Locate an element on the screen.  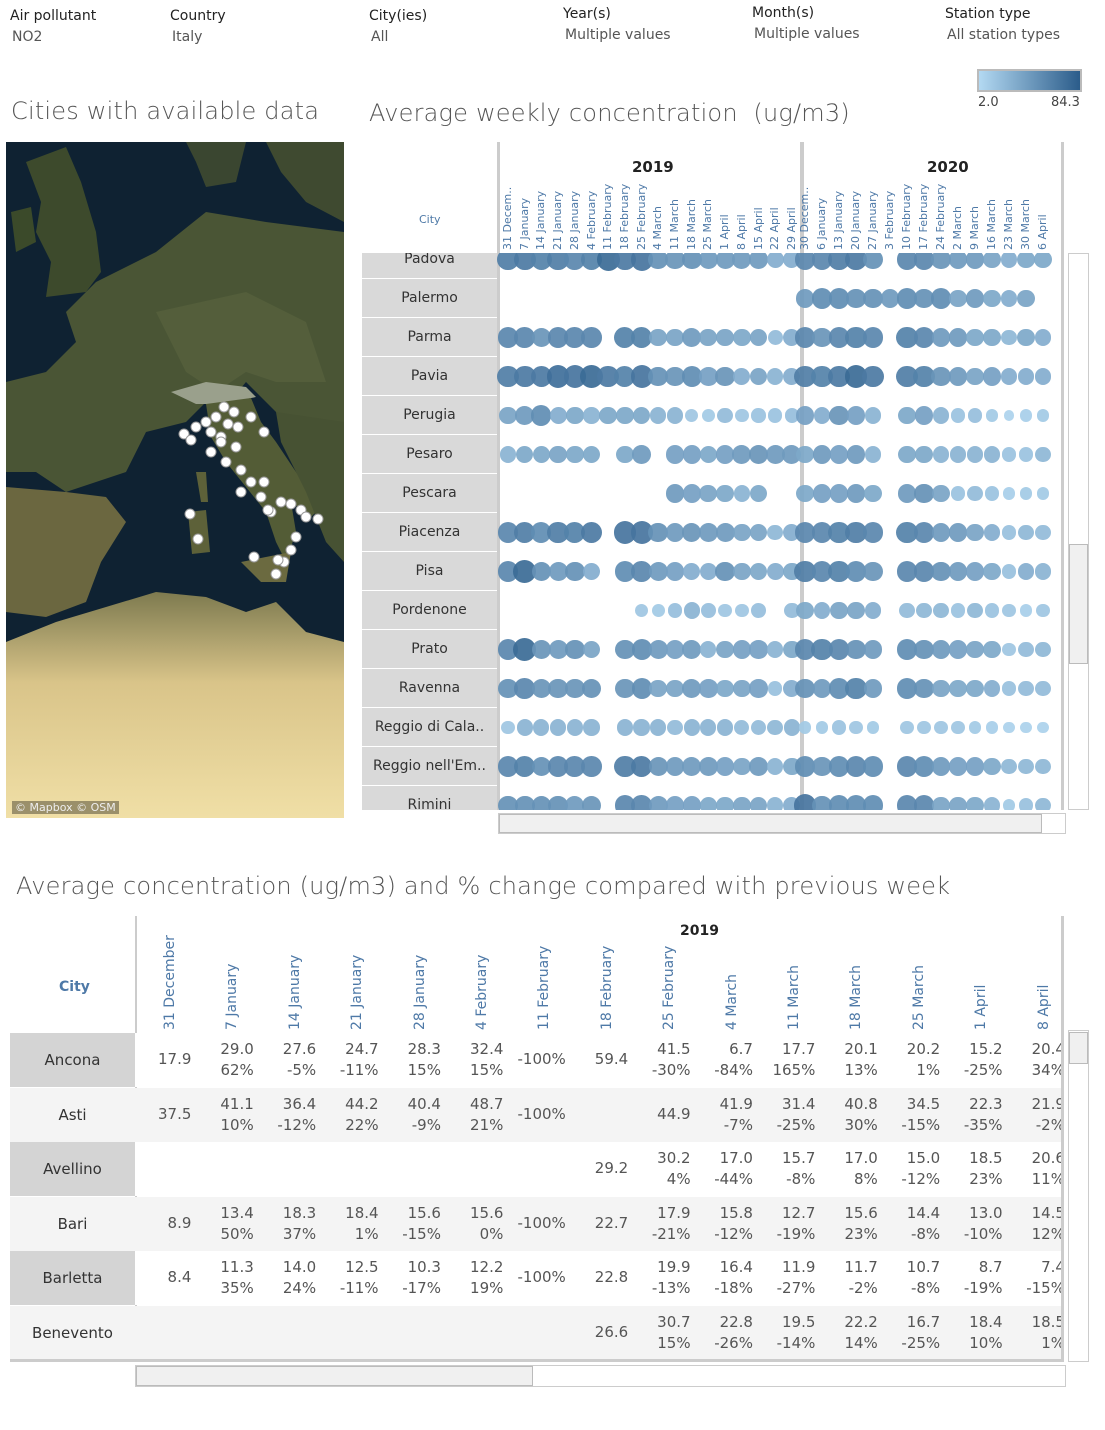
column-header: 8 April is located at coordinates (1043, 1007).